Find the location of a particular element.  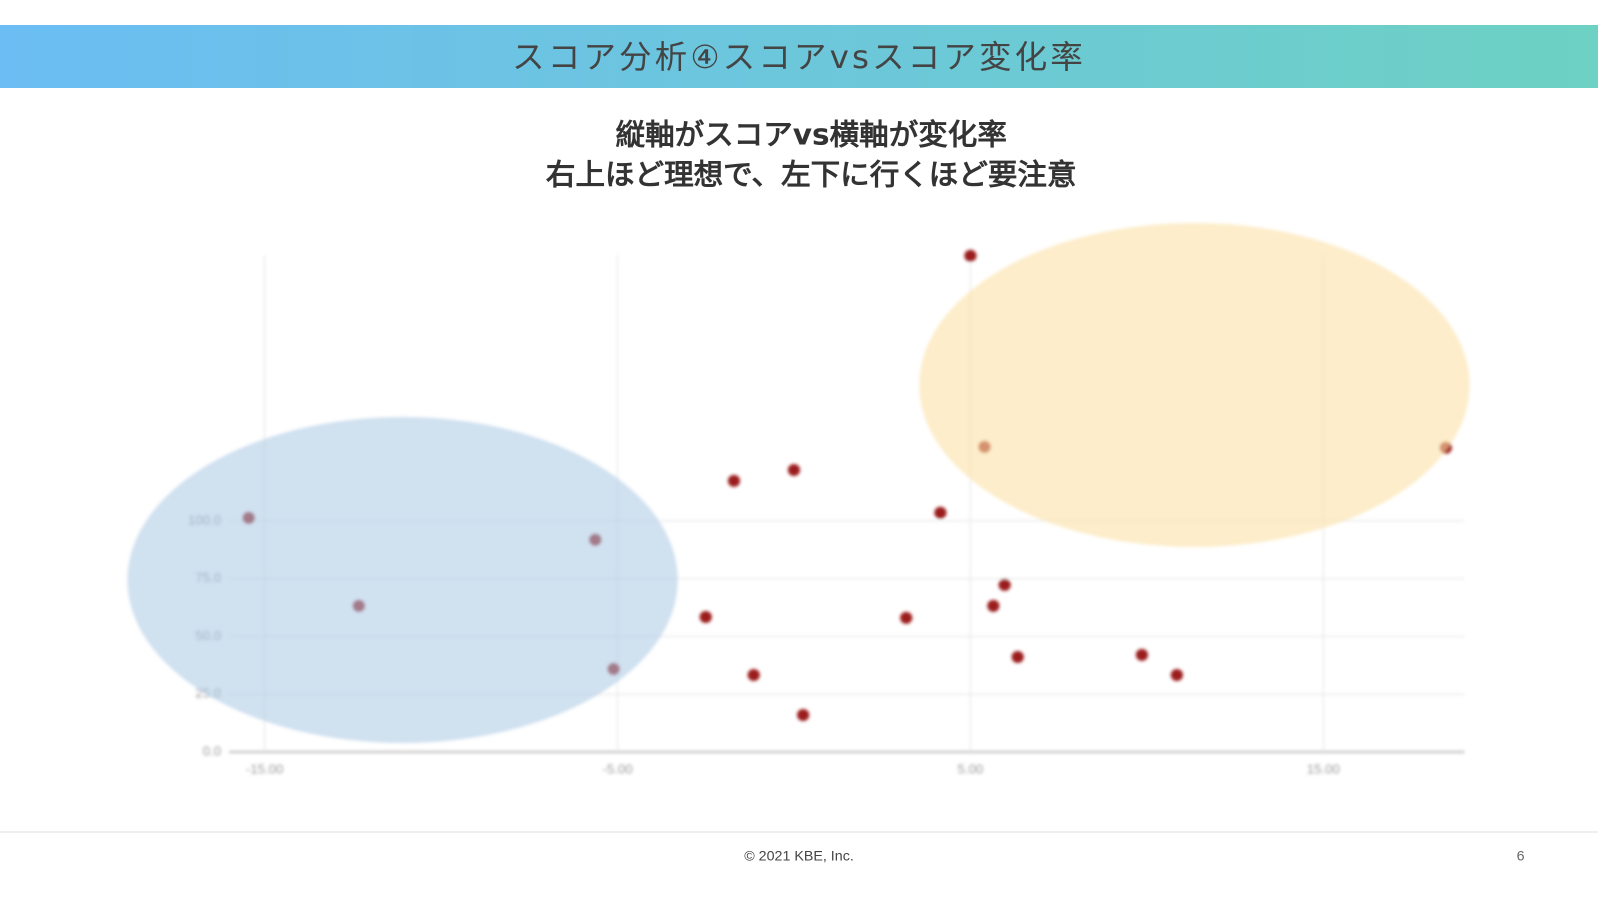

highlight-low is located at coordinates (402, 580).